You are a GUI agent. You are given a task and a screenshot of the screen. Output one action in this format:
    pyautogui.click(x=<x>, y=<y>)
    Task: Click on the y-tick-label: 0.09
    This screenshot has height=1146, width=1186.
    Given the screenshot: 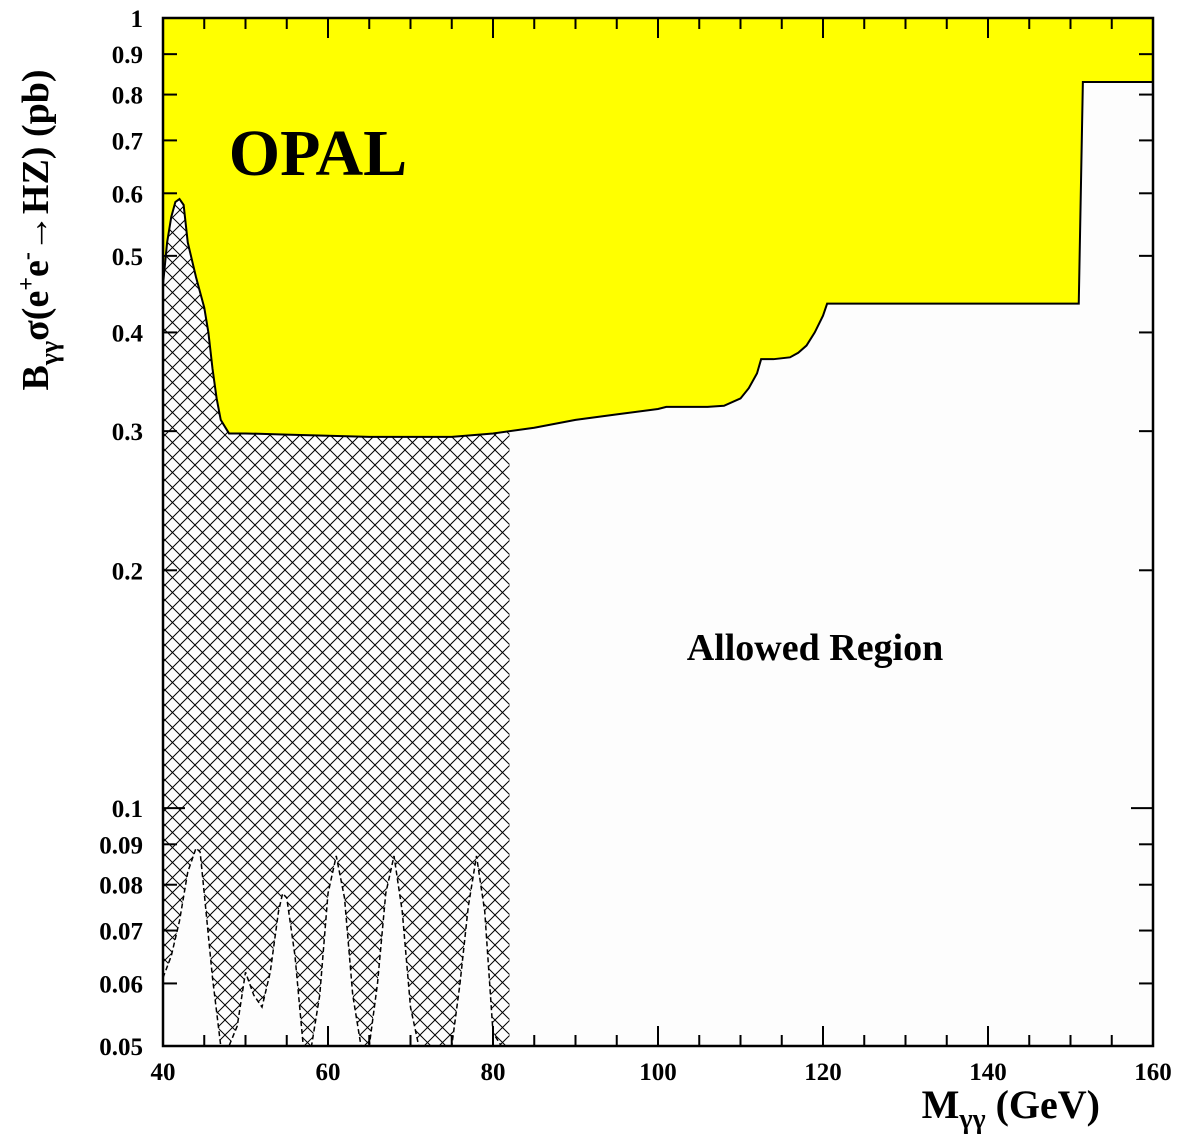 What is the action you would take?
    pyautogui.click(x=121, y=845)
    